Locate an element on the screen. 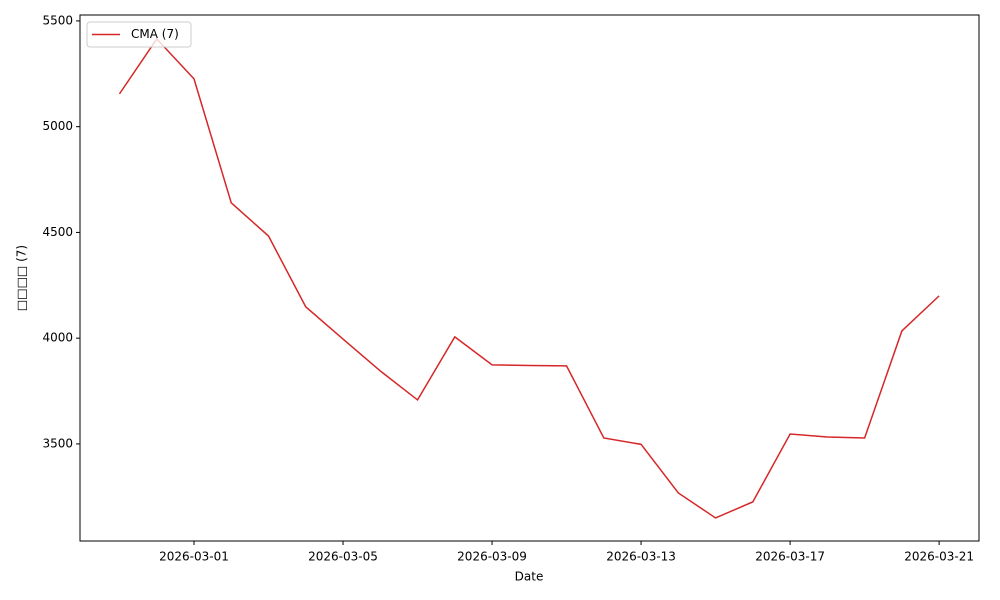 The image size is (1000, 600). y-tick-label: 5000 is located at coordinates (57, 126).